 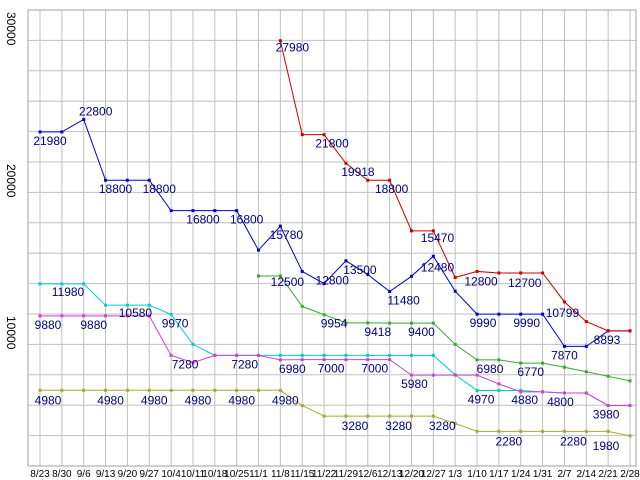 What do you see at coordinates (414, 384) in the screenshot?
I see `point-label: 5980` at bounding box center [414, 384].